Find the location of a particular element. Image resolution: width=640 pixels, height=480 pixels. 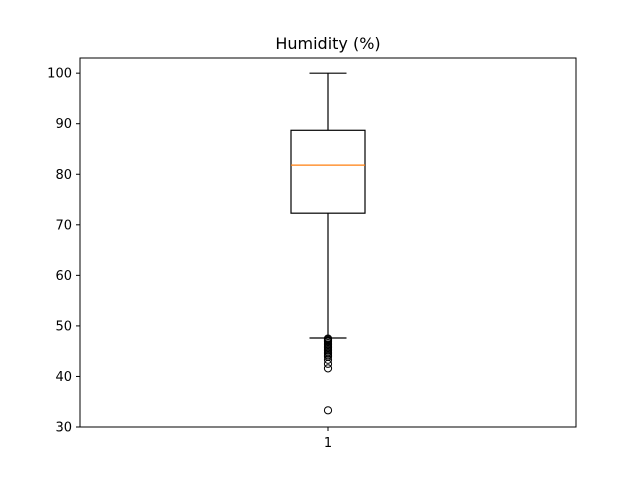

boxes-group is located at coordinates (328, 243).